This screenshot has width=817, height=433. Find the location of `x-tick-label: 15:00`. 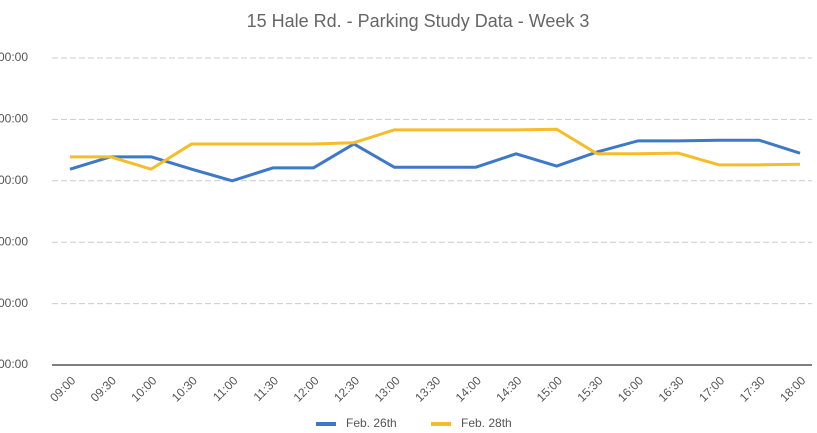

x-tick-label: 15:00 is located at coordinates (549, 388).